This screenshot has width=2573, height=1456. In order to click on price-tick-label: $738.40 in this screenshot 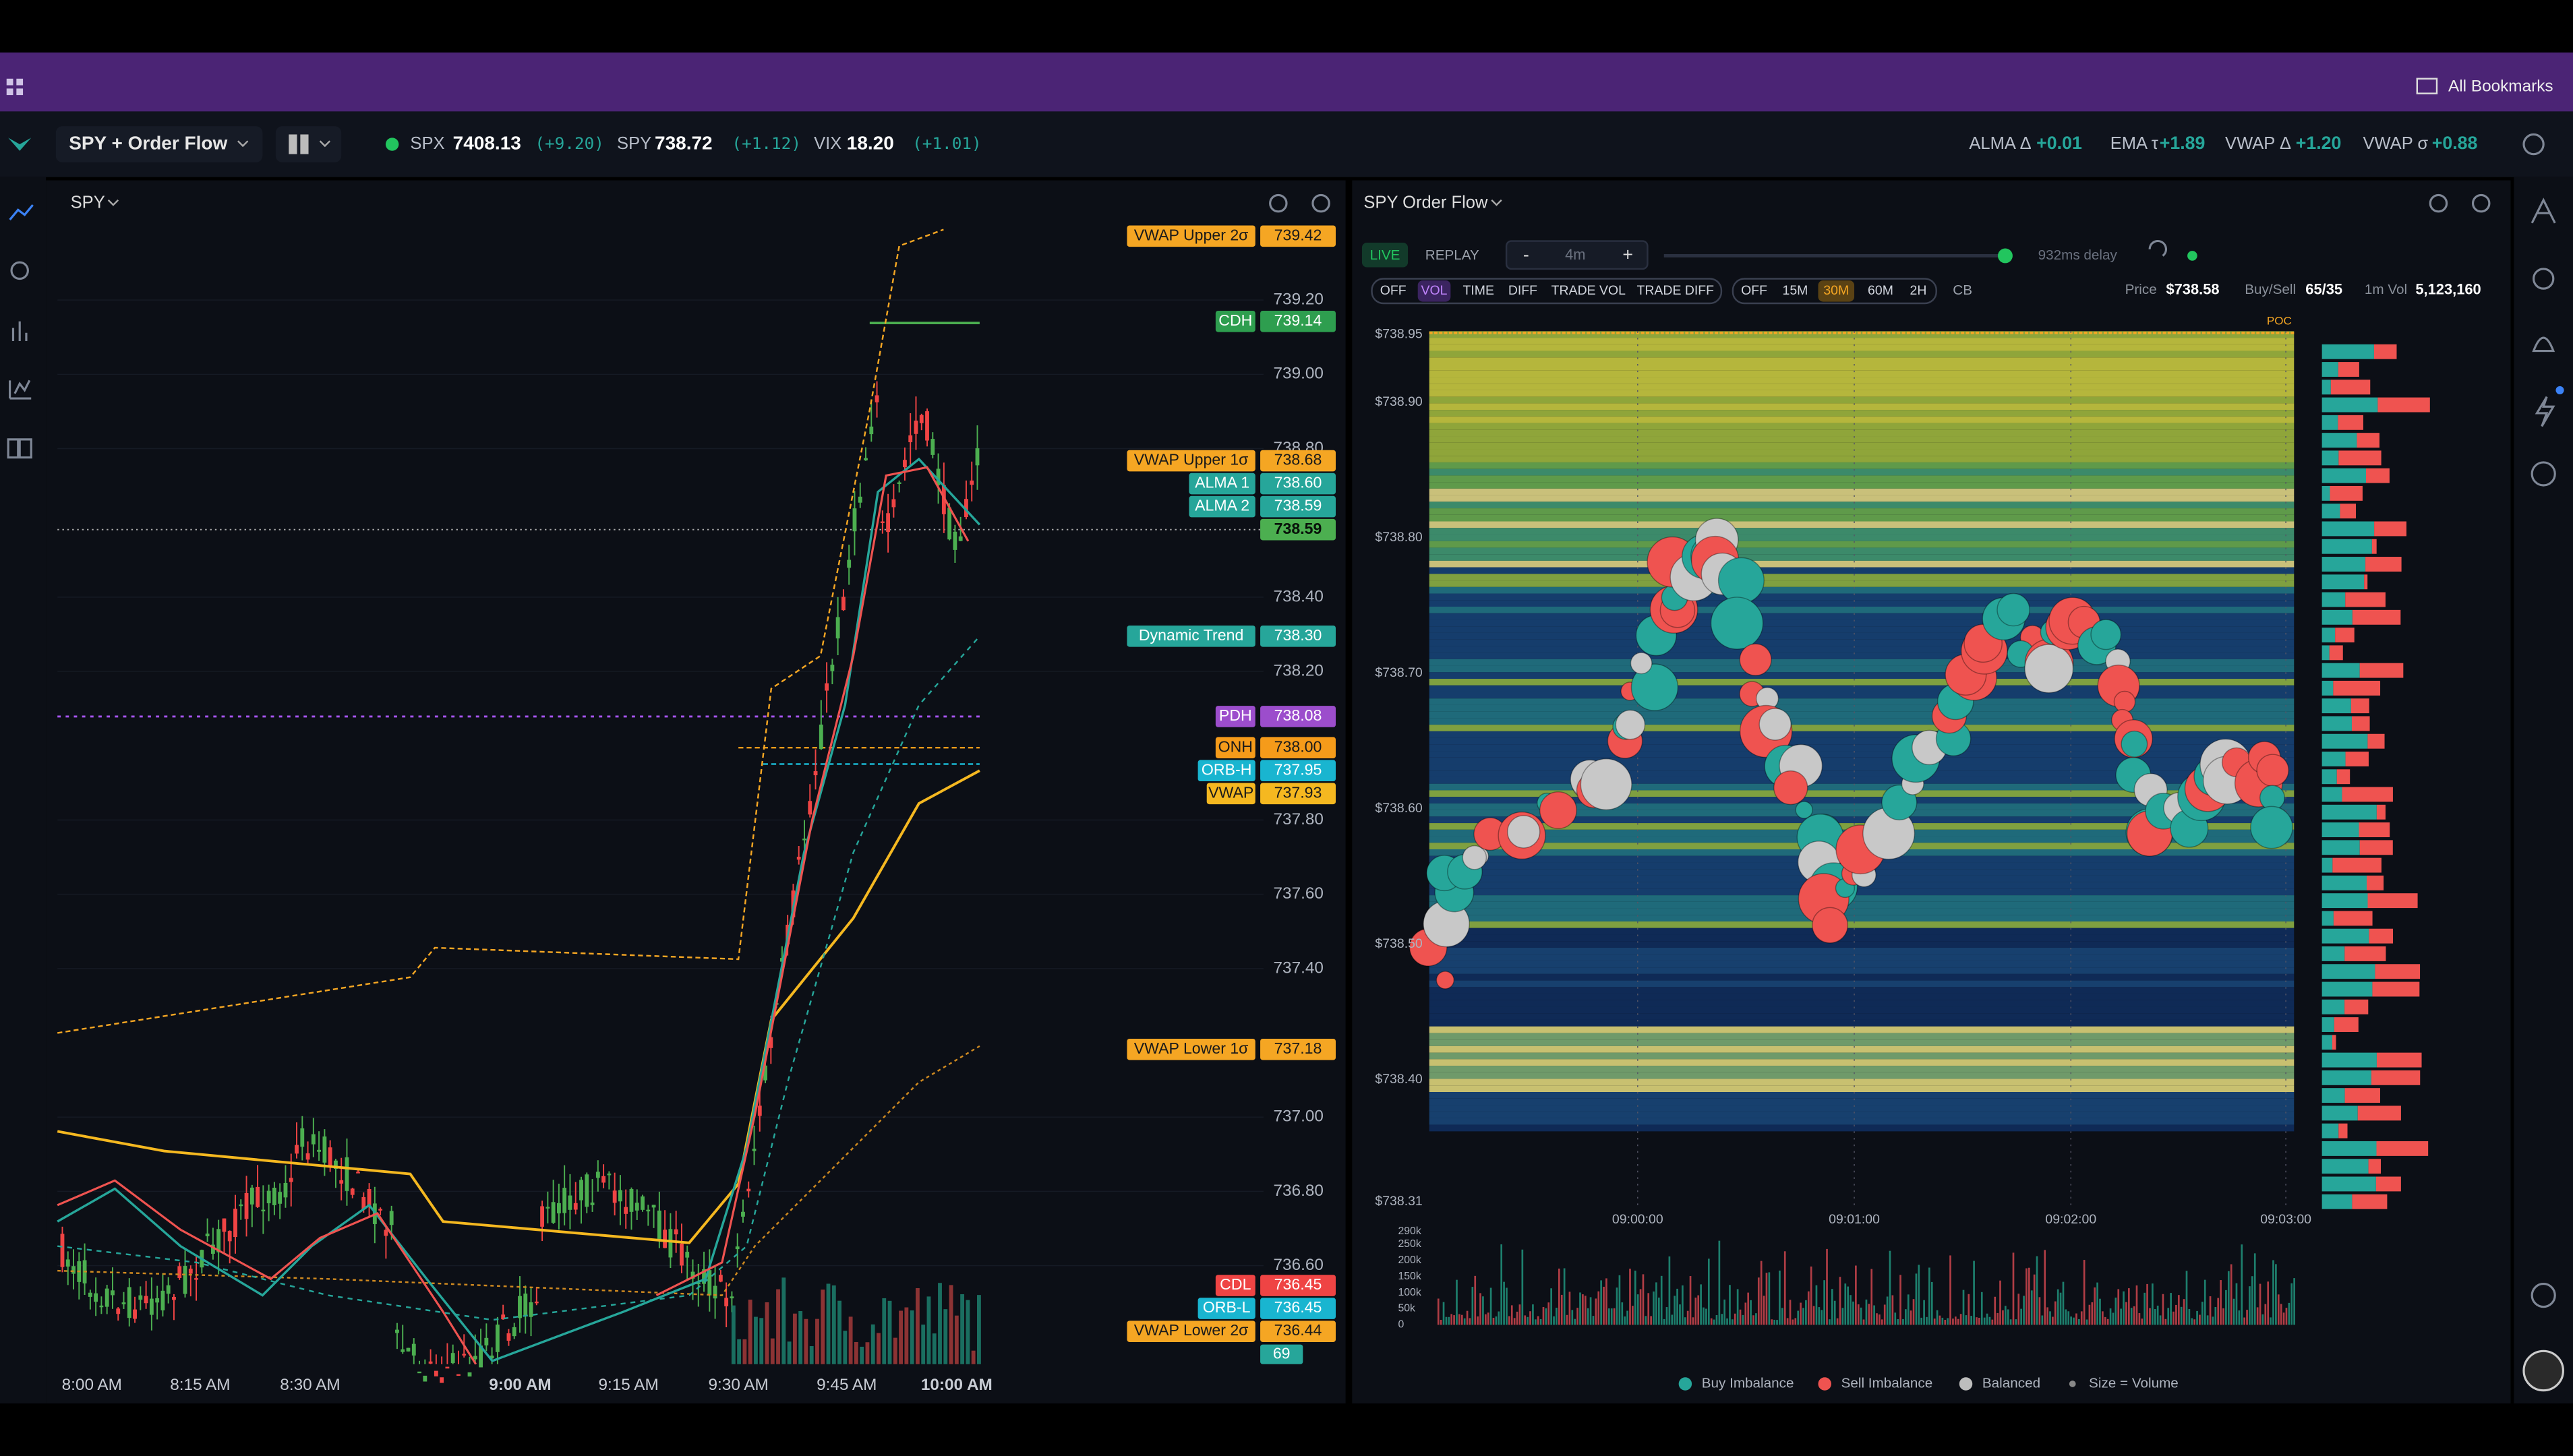, I will do `click(1399, 1079)`.